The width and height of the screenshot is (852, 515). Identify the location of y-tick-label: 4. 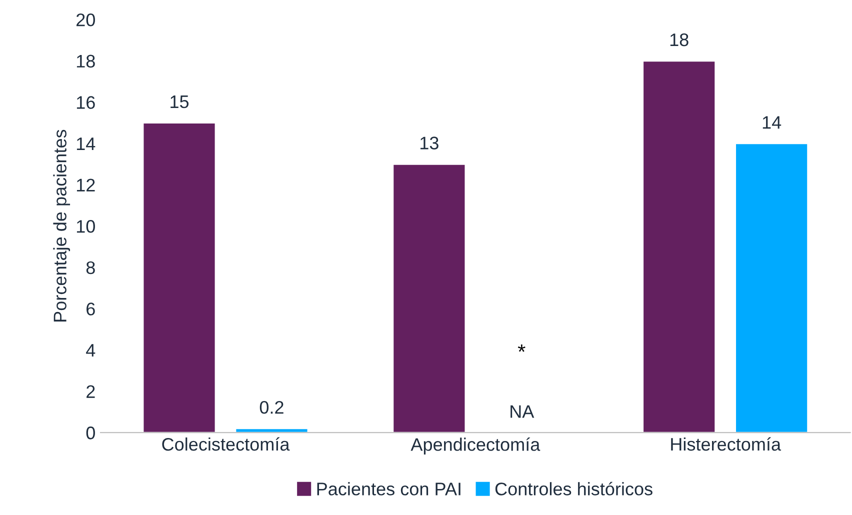
(91, 350).